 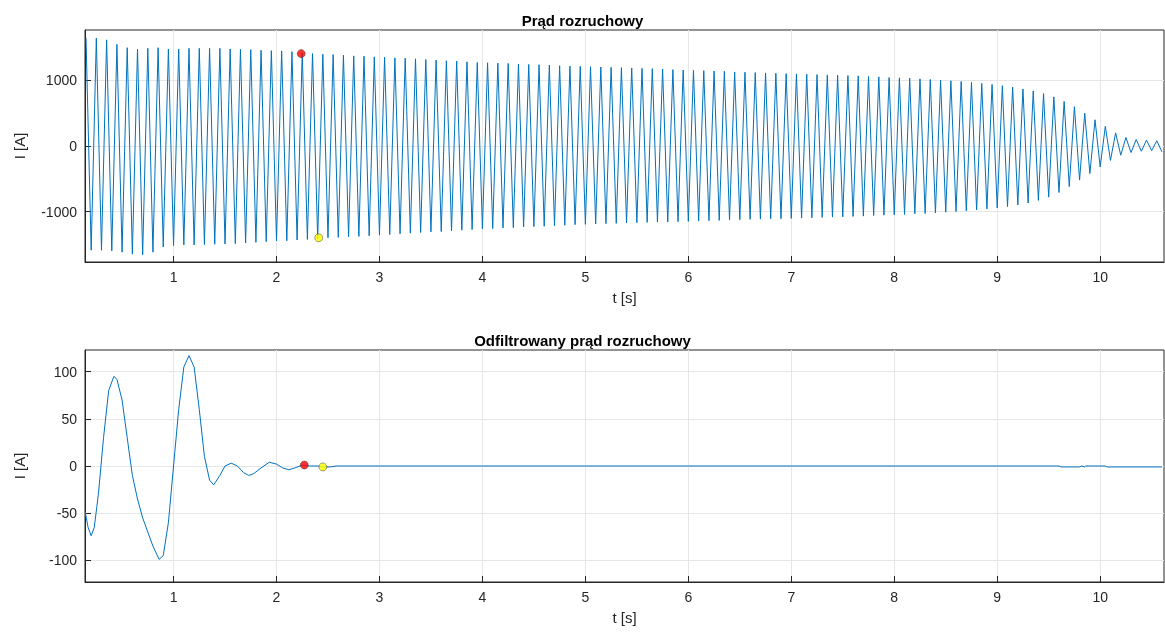 I want to click on chart-title: Prąd rozruchowy, so click(x=582, y=20).